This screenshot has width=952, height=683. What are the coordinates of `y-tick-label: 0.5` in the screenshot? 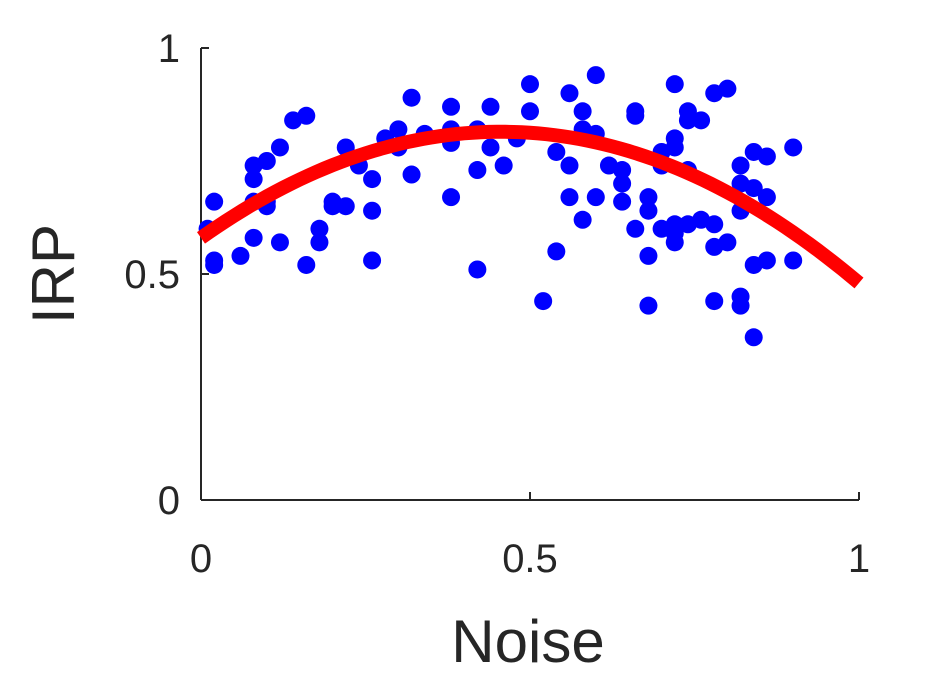 It's located at (152, 275).